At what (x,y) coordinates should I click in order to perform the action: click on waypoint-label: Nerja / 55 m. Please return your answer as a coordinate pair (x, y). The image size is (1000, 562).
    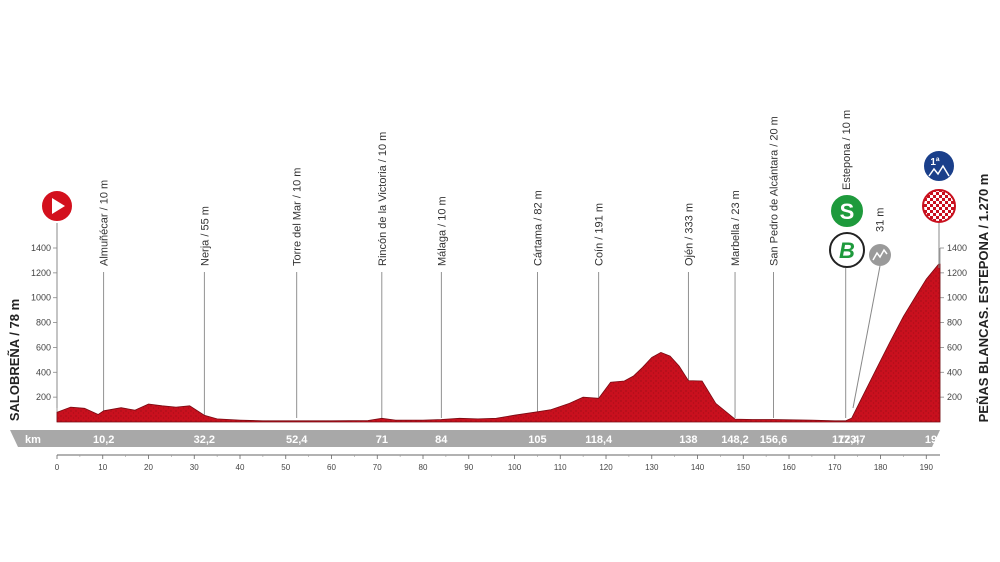
    Looking at the image, I should click on (205, 236).